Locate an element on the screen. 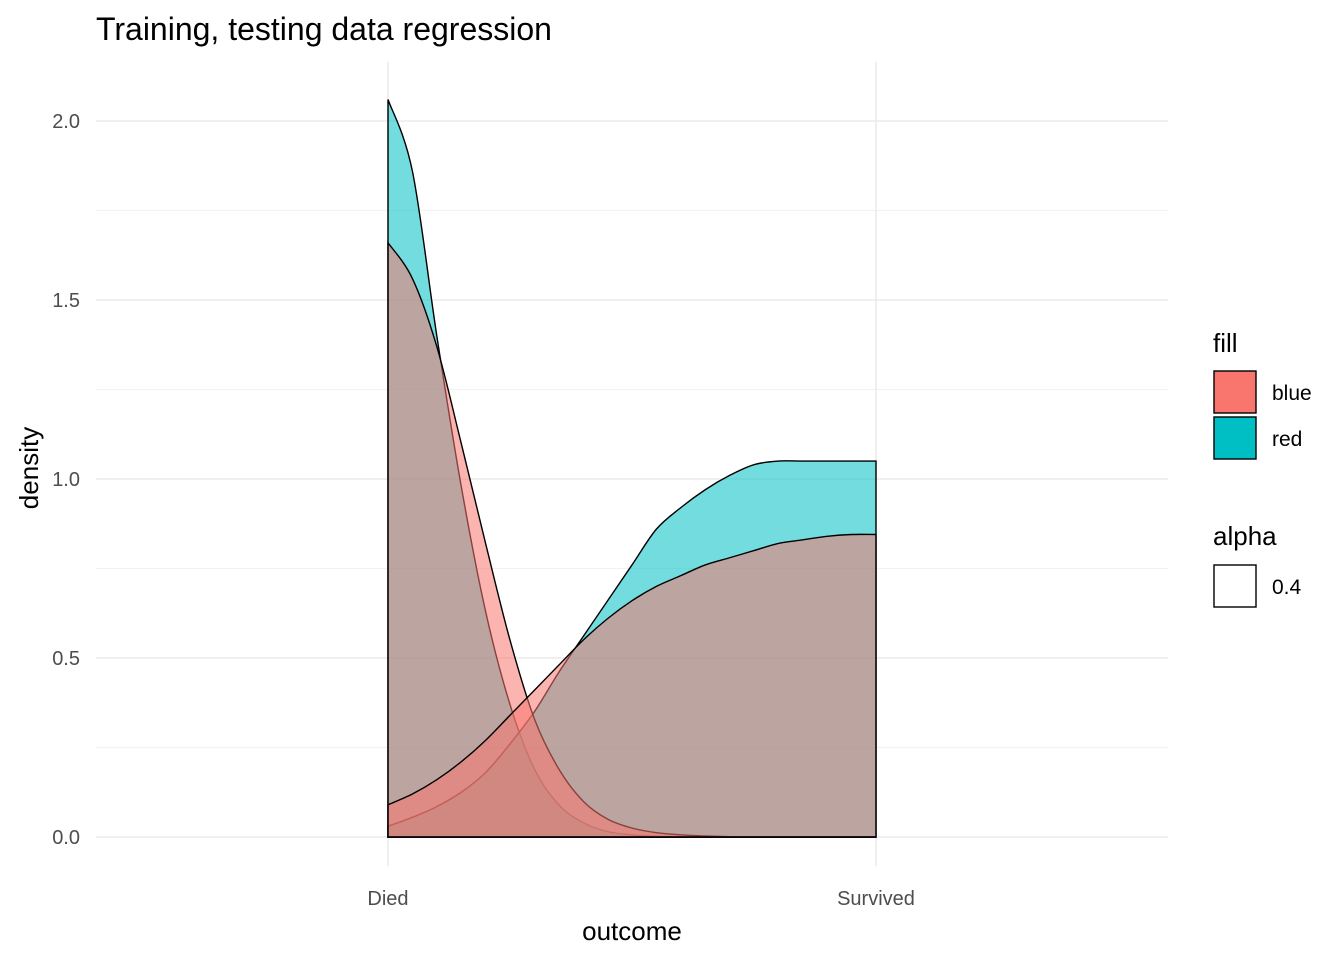  legend-key-alpha is located at coordinates (1235, 586).